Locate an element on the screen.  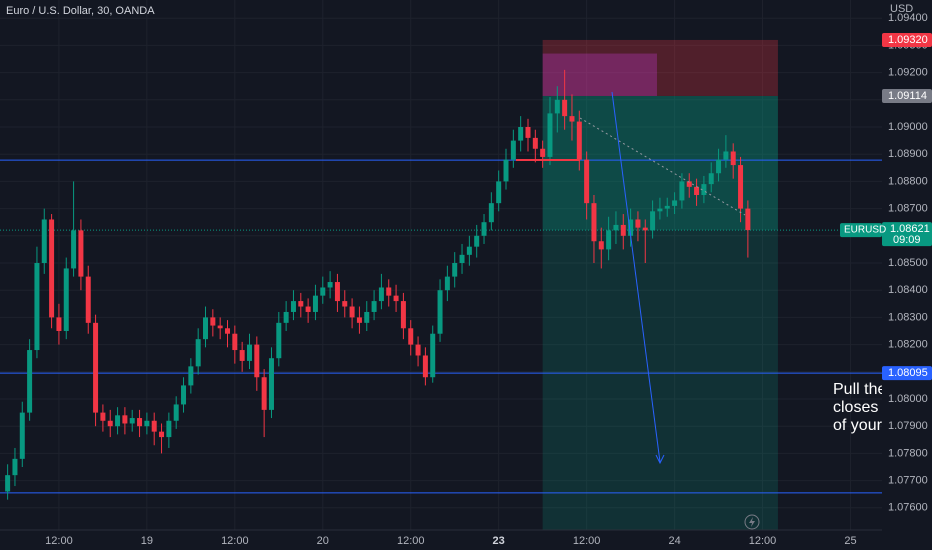
y-tick-label: 1.08000 is located at coordinates (908, 399).